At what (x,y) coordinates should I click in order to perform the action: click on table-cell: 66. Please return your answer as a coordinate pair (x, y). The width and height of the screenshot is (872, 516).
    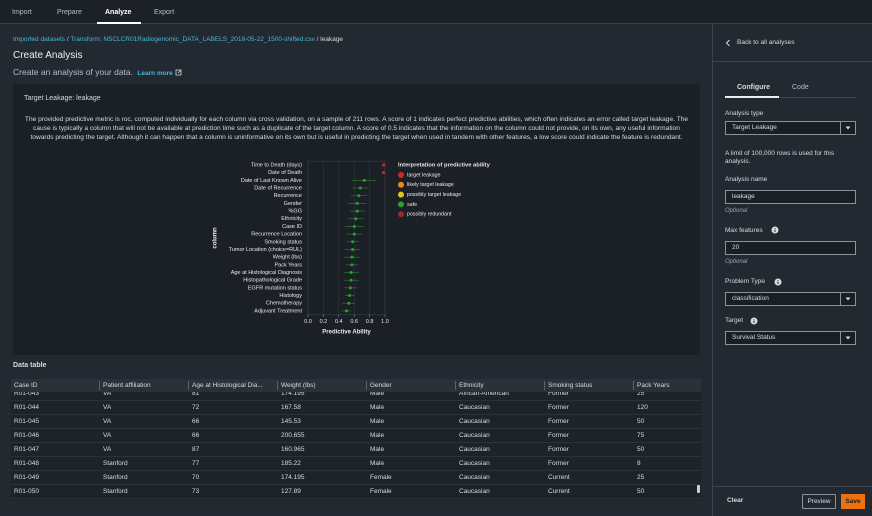
    Looking at the image, I should click on (196, 421).